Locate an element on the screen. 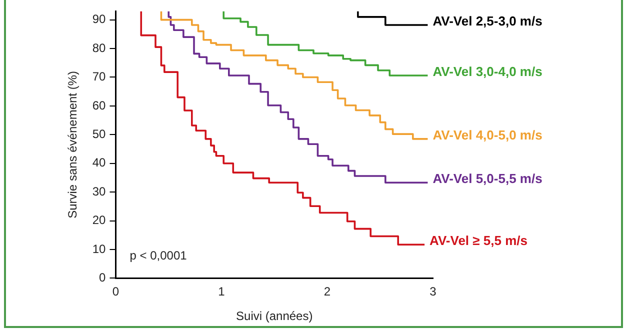 Image resolution: width=627 pixels, height=336 pixels. y-tick-label: 80 is located at coordinates (99, 47).